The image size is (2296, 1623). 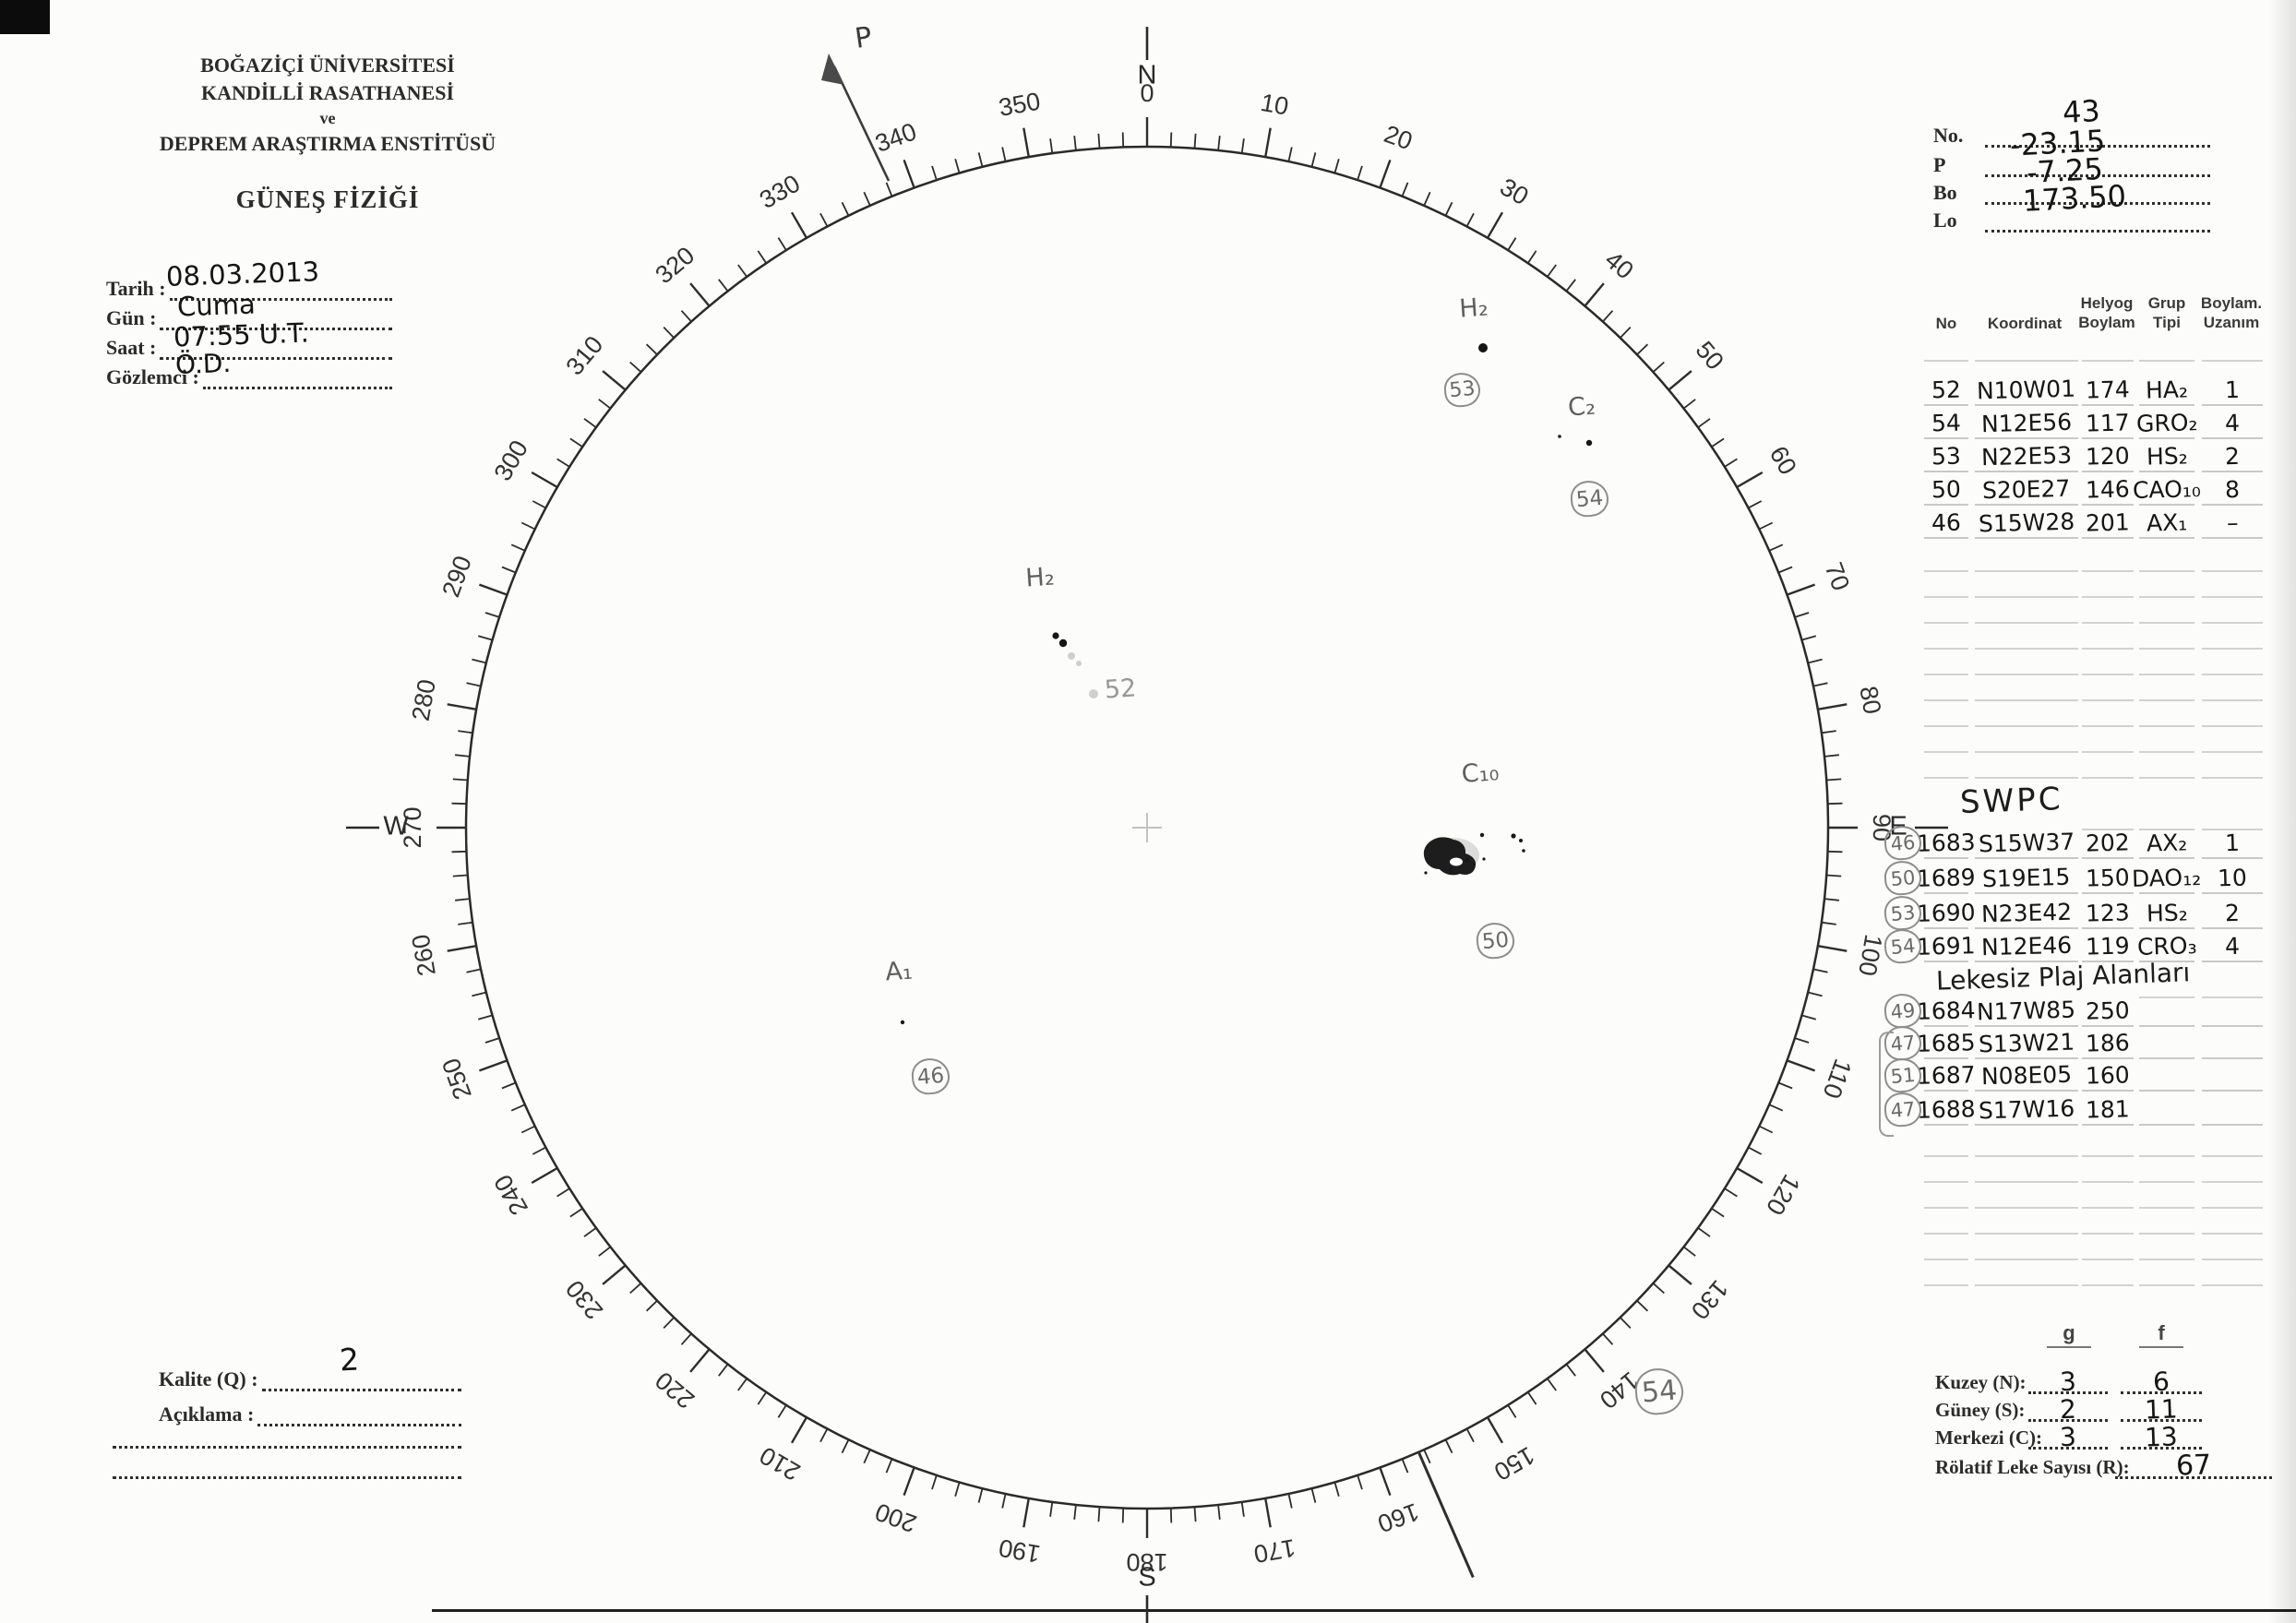 What do you see at coordinates (327, 144) in the screenshot?
I see `org-line-4: DEPREM ARAŞTIRMA ENSTİTÜSÜ` at bounding box center [327, 144].